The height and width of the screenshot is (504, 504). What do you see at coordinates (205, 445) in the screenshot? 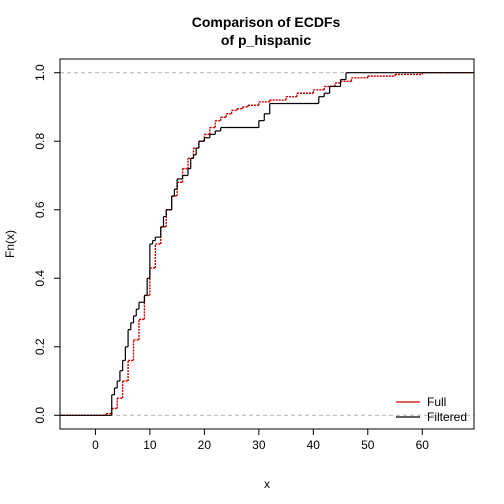
I see `x-tick-label: 20` at bounding box center [205, 445].